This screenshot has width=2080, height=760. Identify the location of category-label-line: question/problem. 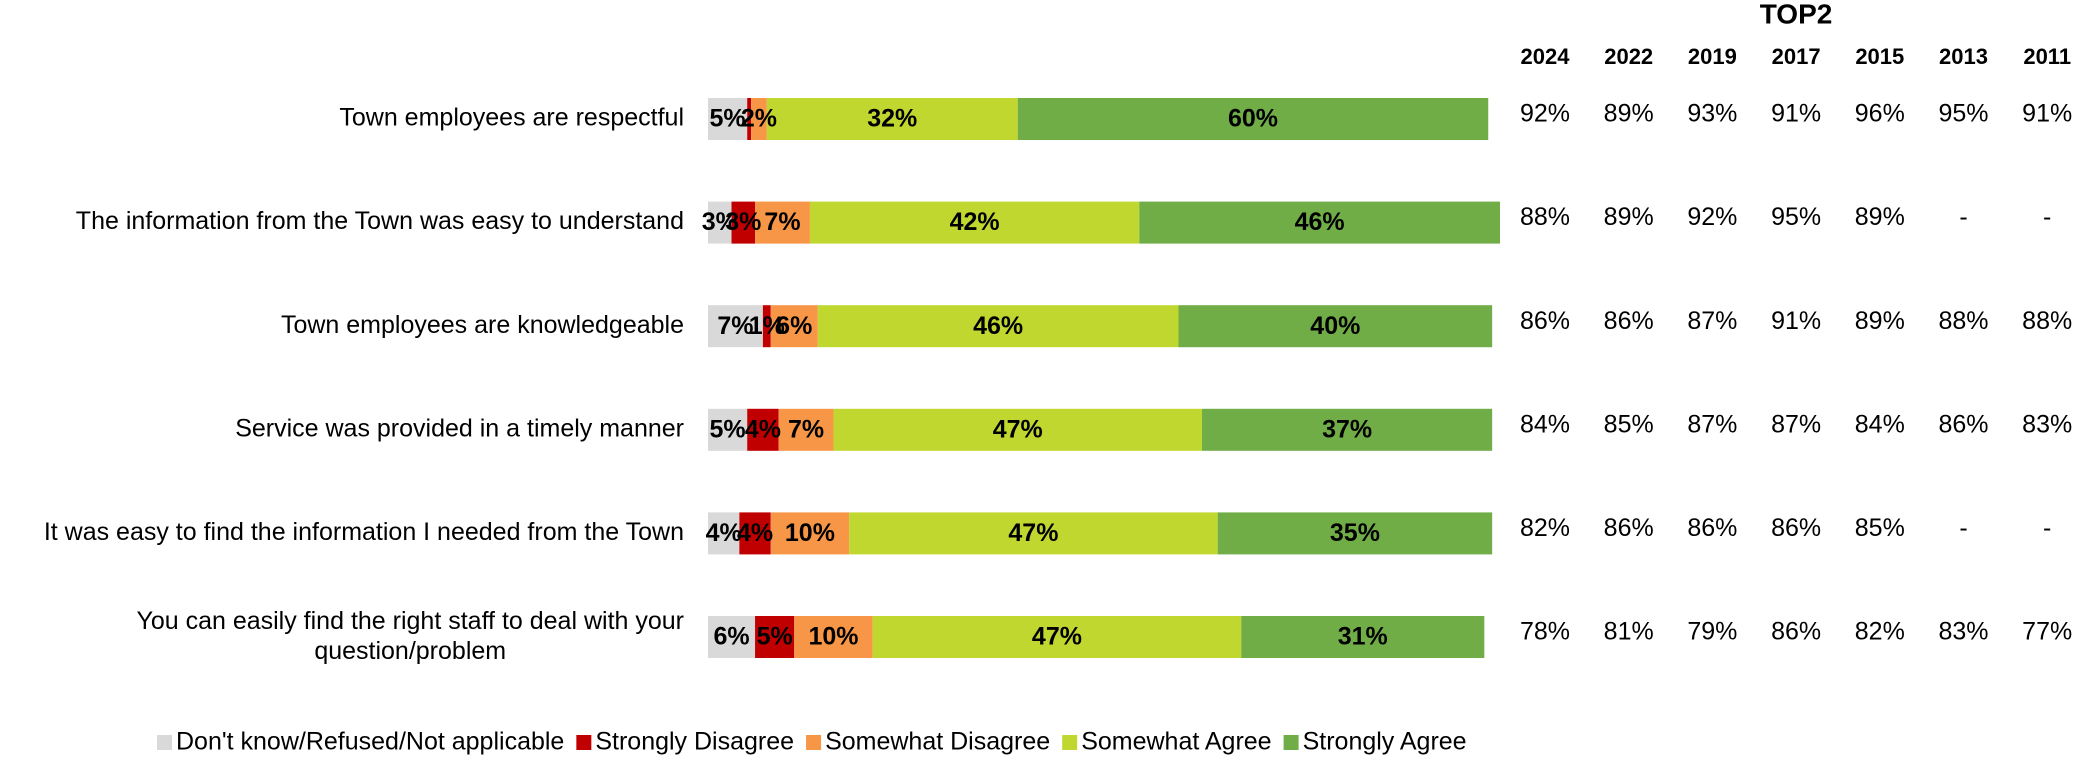
(410, 651).